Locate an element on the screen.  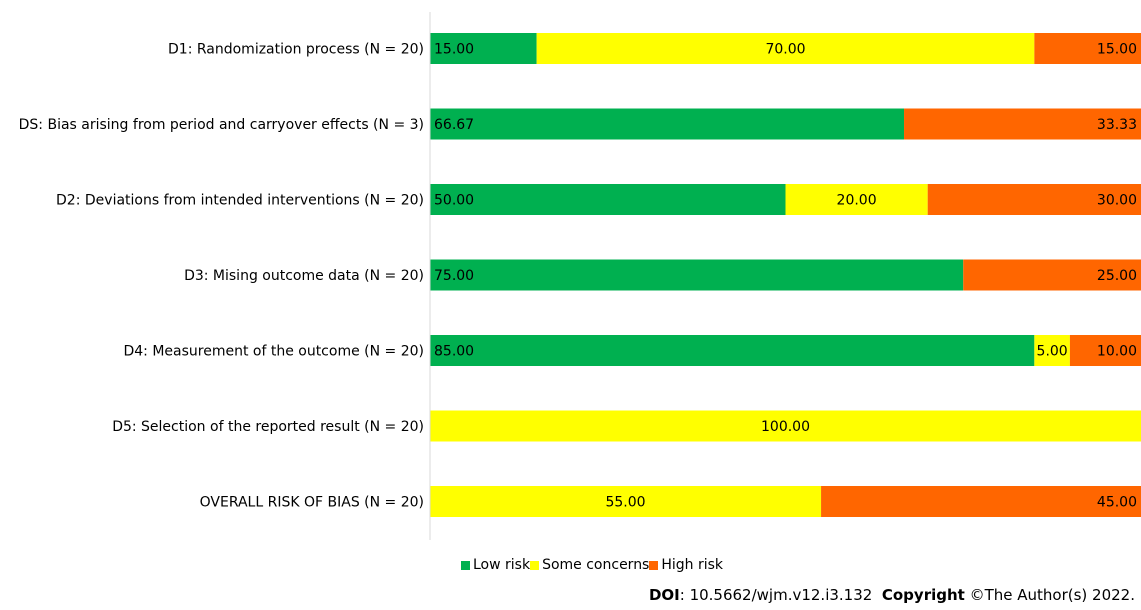
data-label: 20.00 is located at coordinates (857, 201).